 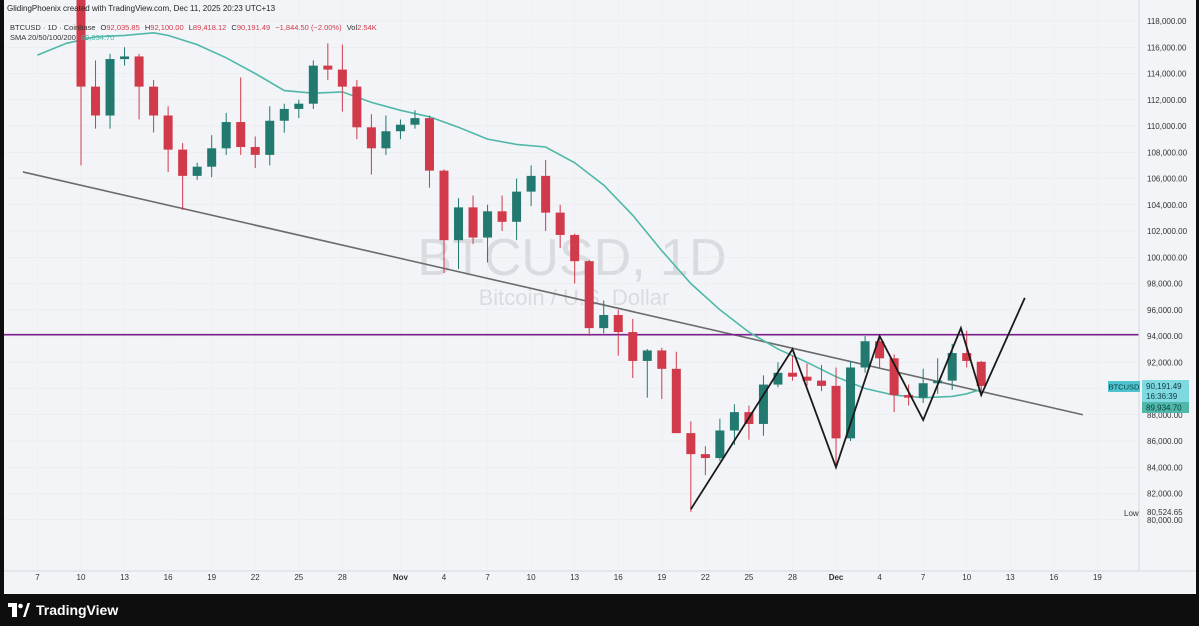 What do you see at coordinates (1167, 152) in the screenshot?
I see `price-tick-label: 108,000.00` at bounding box center [1167, 152].